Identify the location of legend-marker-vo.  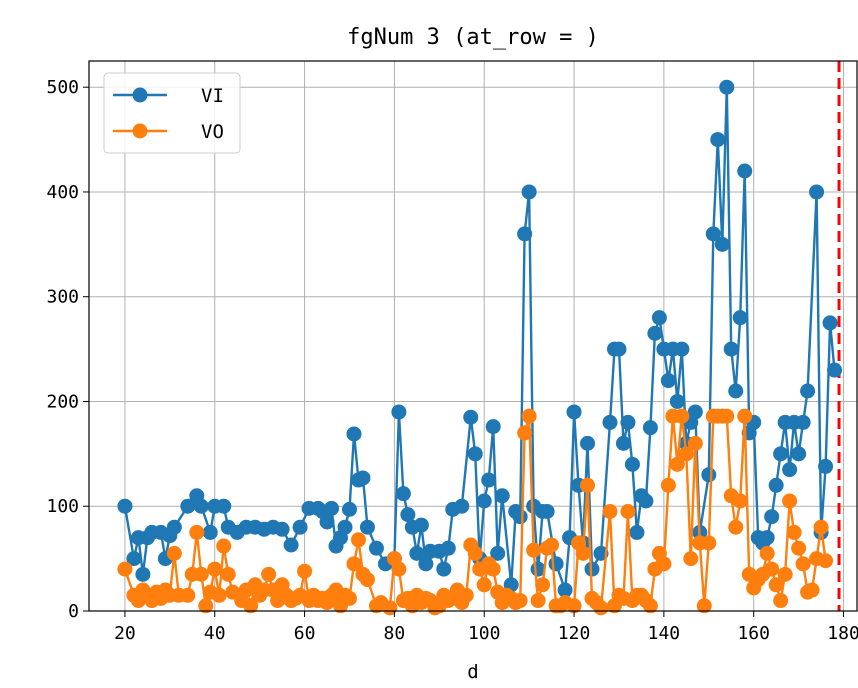
(140, 131).